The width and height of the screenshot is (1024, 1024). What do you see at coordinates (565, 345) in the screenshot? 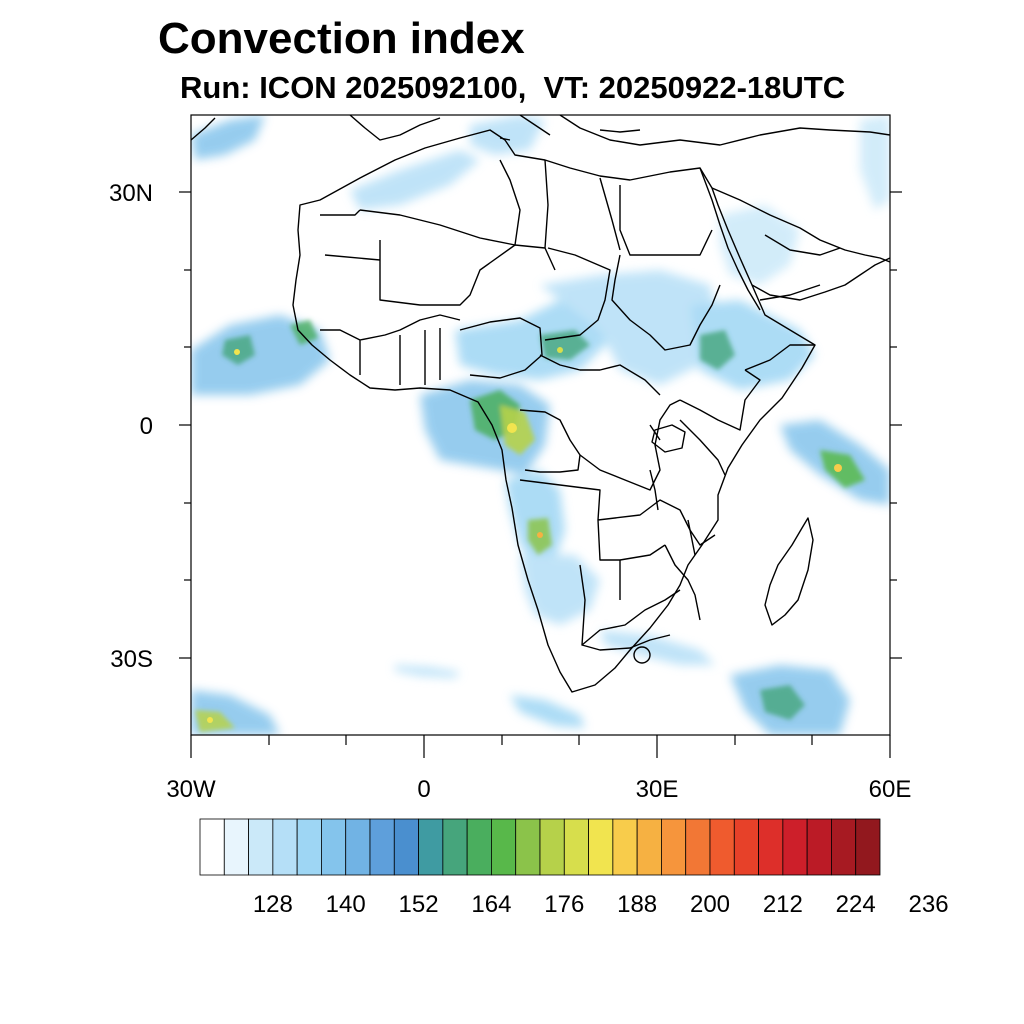
I see `convection-core-nigeria` at bounding box center [565, 345].